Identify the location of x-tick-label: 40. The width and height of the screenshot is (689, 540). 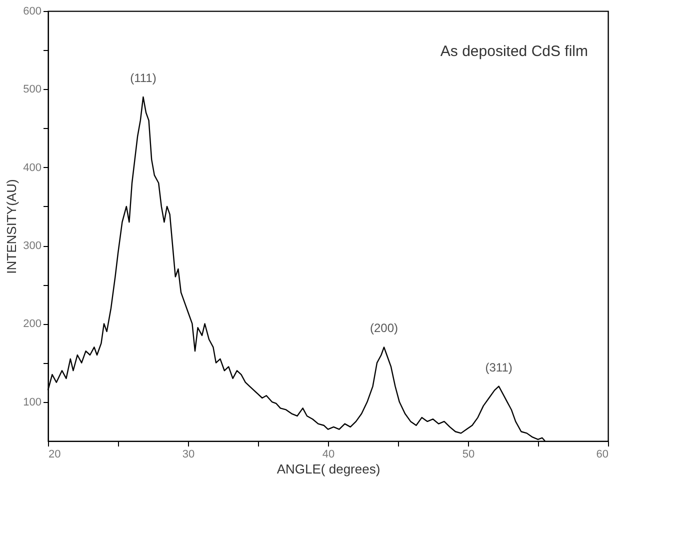
(328, 454).